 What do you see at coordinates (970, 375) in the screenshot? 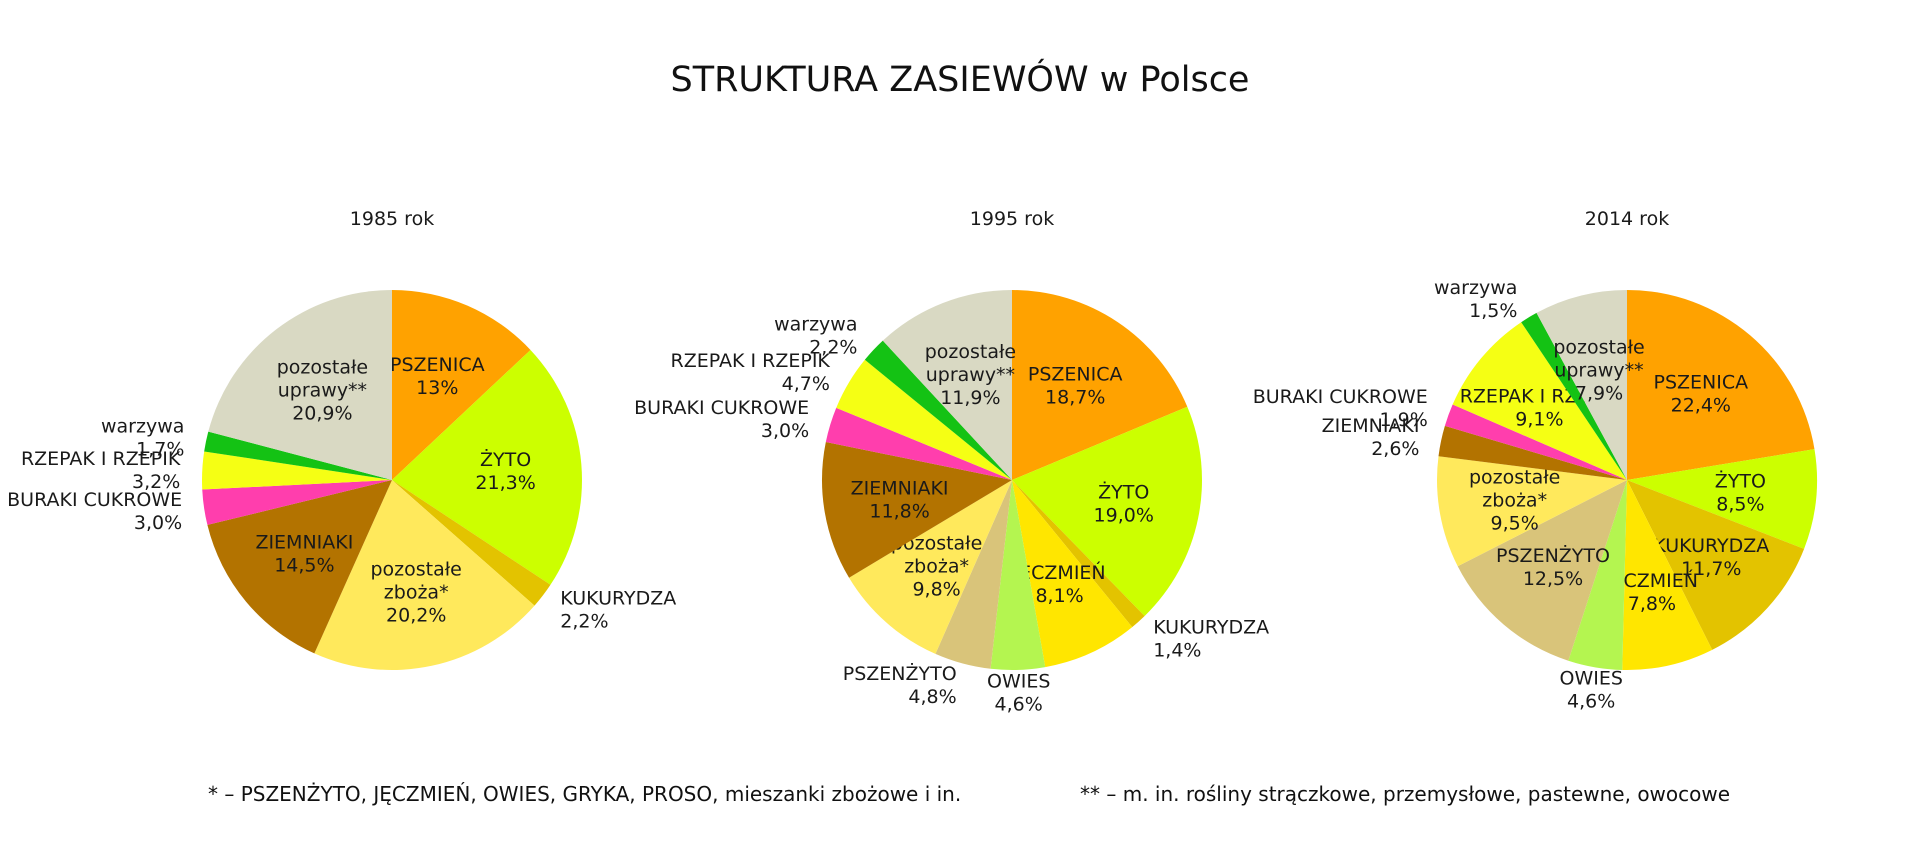
I see `pie-slice-label: pozostałe uprawy** 11,9%` at bounding box center [970, 375].